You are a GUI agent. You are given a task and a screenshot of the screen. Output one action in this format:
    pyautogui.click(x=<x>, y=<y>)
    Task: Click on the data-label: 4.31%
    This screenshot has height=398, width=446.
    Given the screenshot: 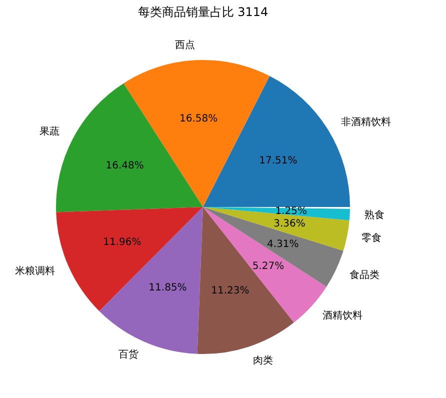 What is the action you would take?
    pyautogui.click(x=283, y=244)
    